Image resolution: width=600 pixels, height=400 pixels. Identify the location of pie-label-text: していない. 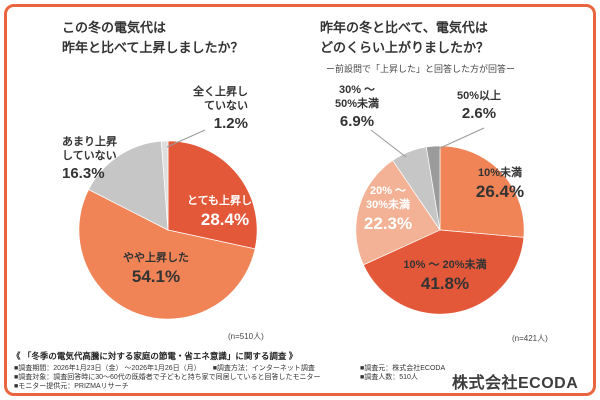
(89, 155).